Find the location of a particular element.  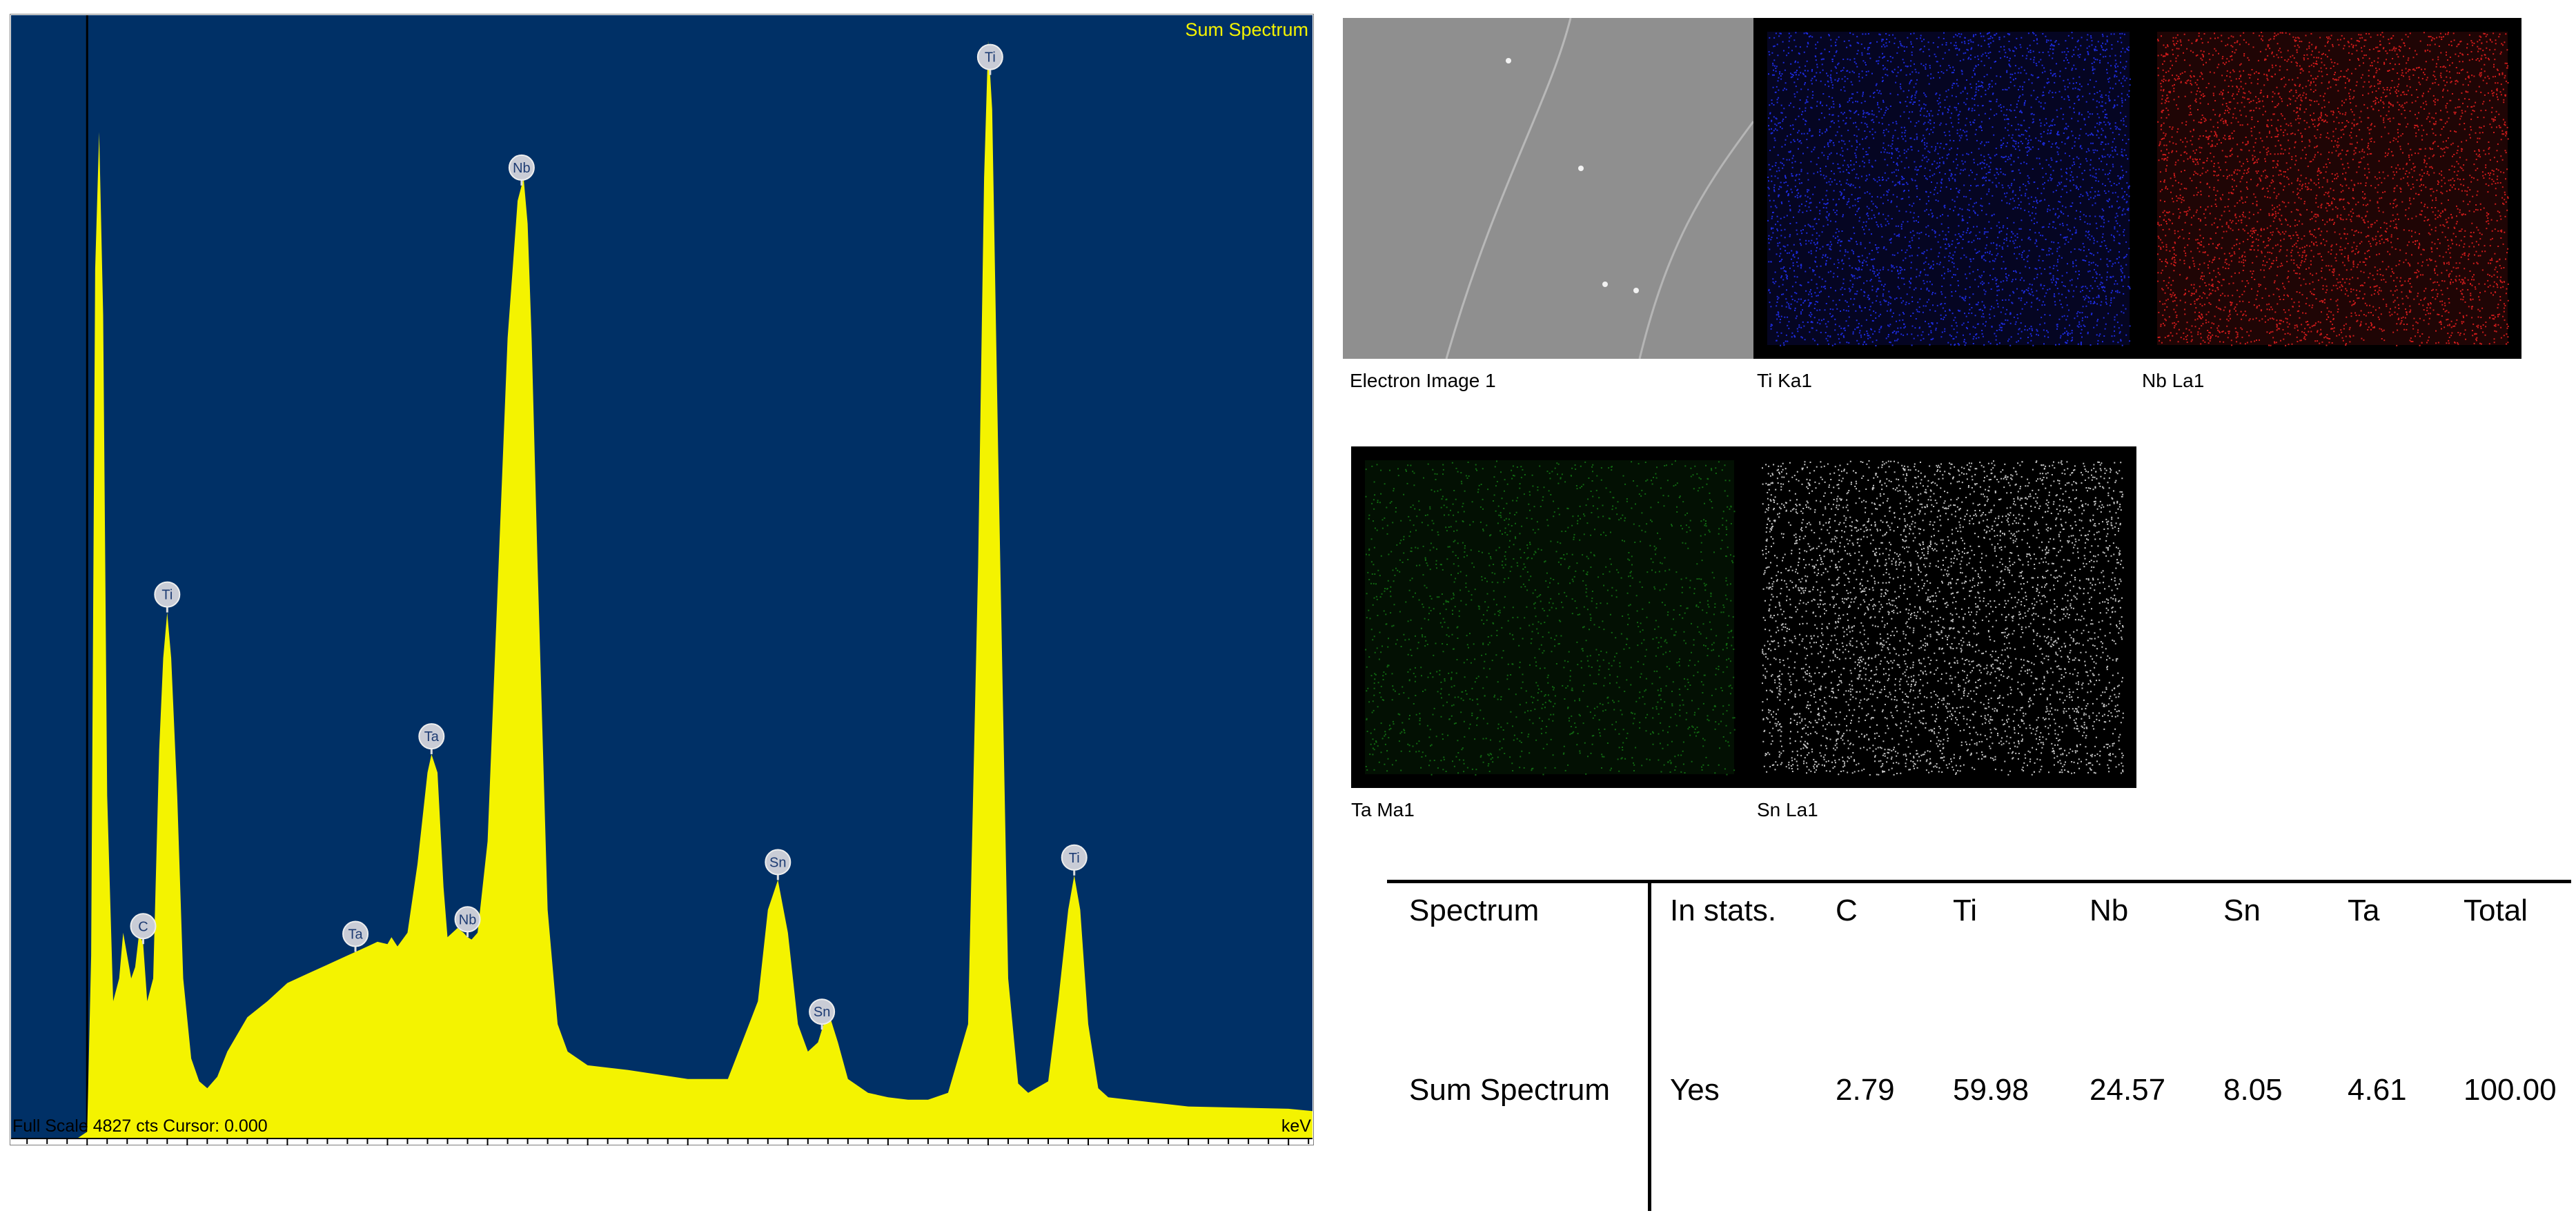

spectrum-title: Sum Spectrum is located at coordinates (1246, 29).